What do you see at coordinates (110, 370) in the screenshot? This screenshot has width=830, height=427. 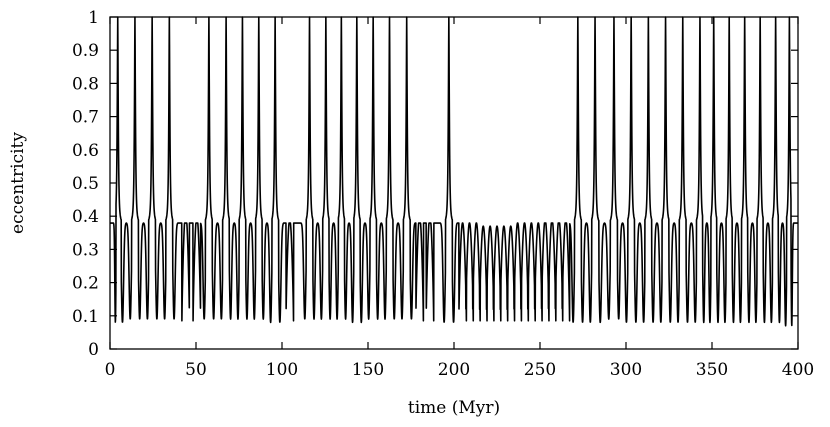 I see `x-tick-label: 0` at bounding box center [110, 370].